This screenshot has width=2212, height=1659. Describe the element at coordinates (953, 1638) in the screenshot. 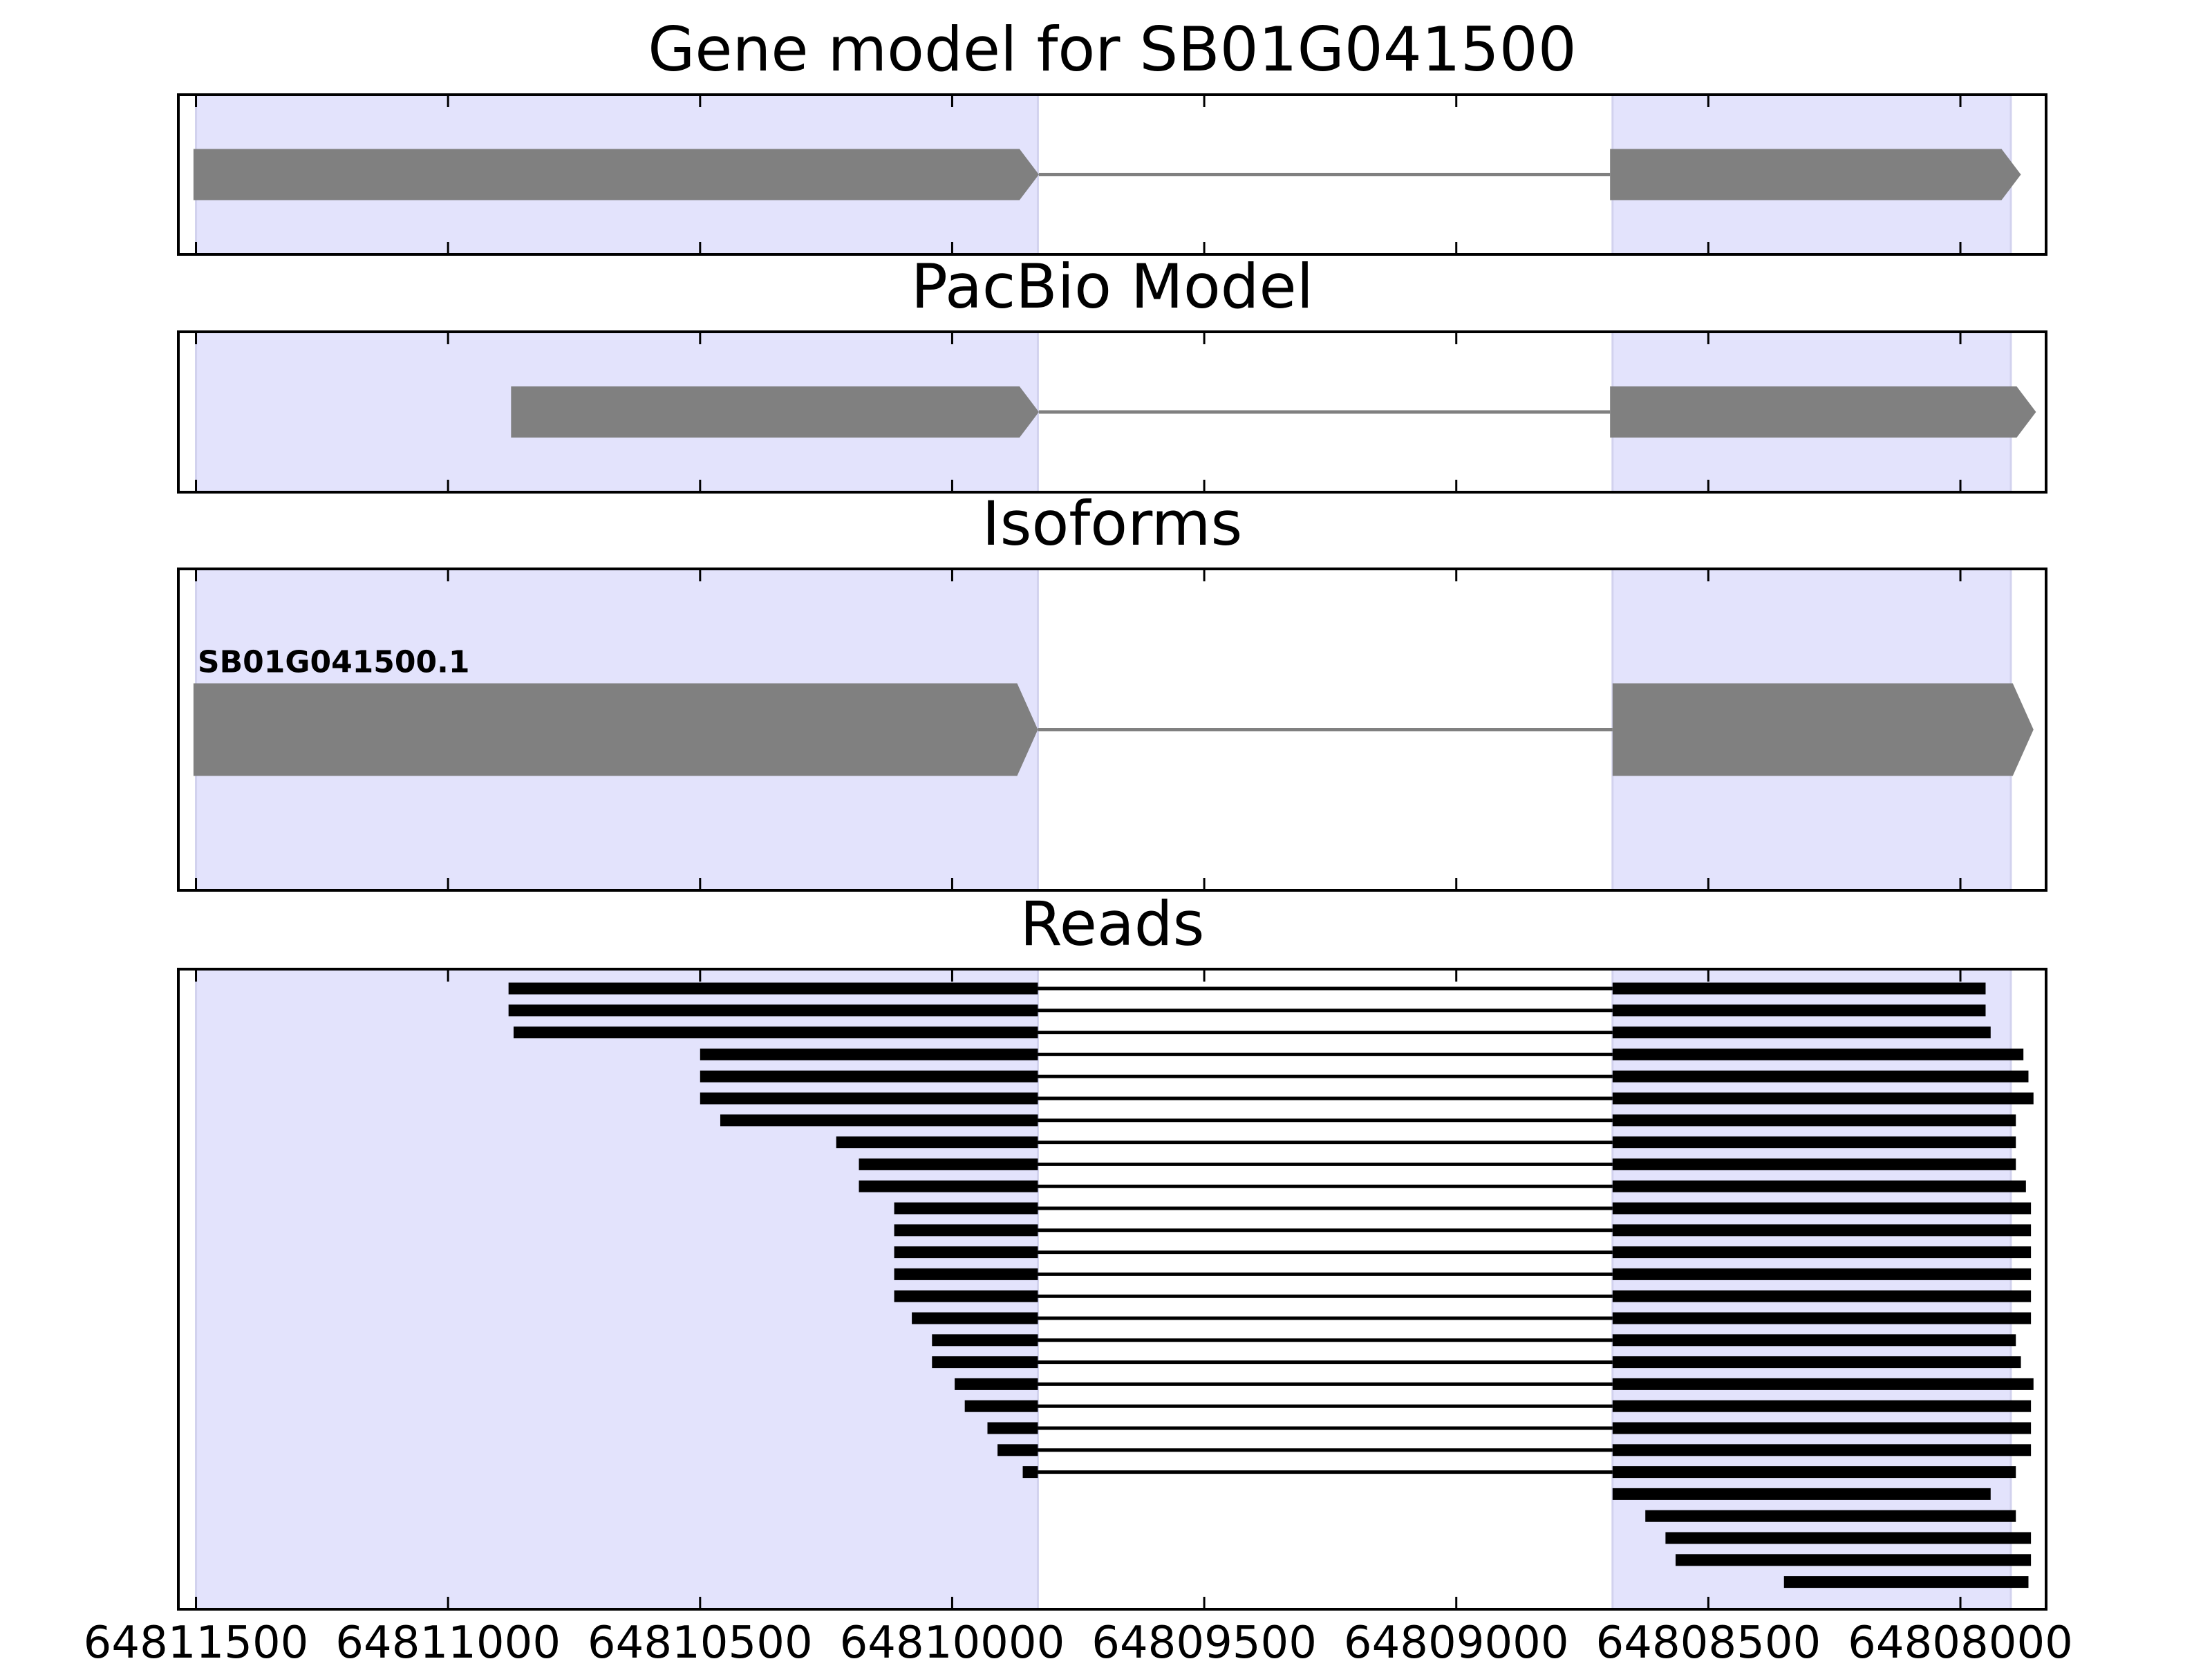

I see `x-tick-label: 64810000` at that location.